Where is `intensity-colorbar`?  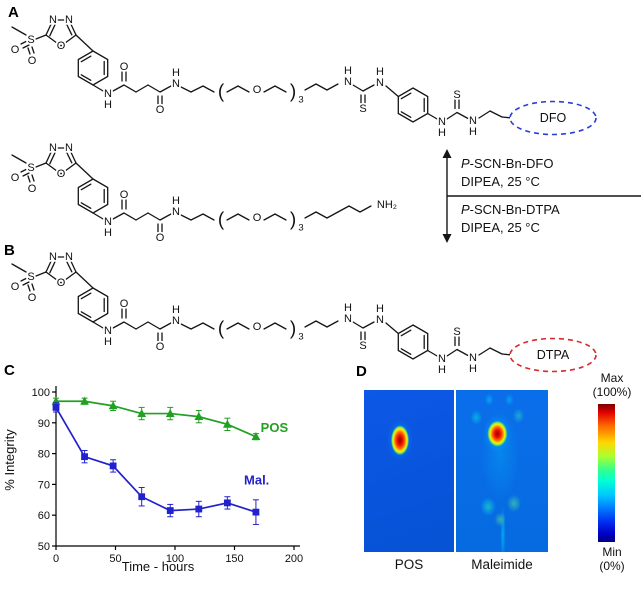 intensity-colorbar is located at coordinates (606, 473).